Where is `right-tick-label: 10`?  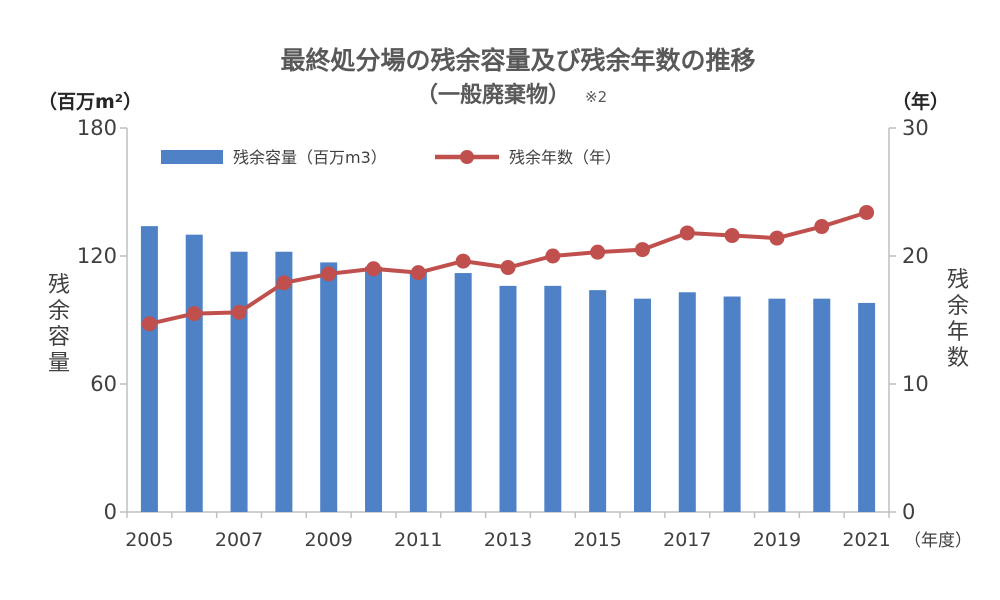 right-tick-label: 10 is located at coordinates (915, 384).